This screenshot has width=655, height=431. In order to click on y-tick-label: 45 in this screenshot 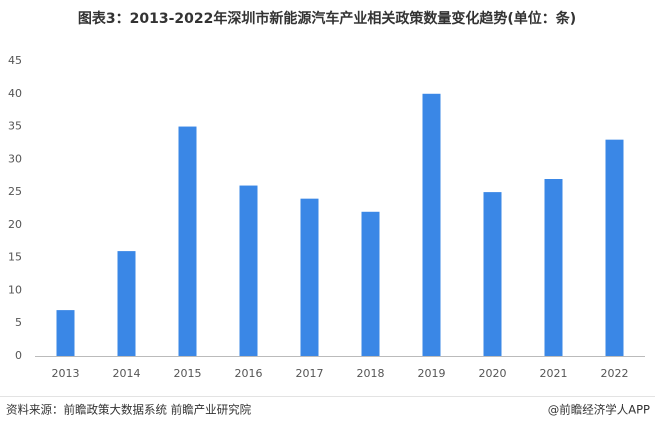, I will do `click(15, 60)`.